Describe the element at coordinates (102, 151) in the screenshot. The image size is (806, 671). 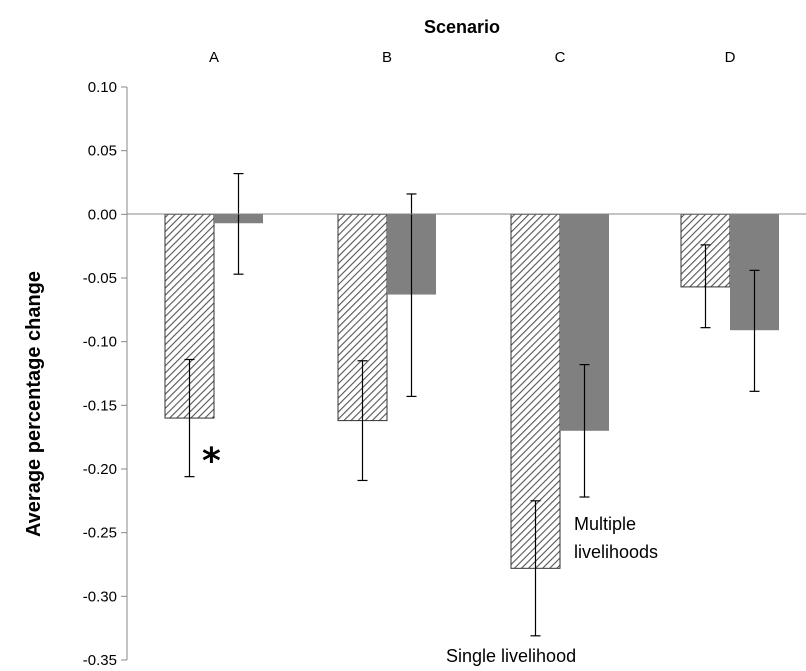
I see `y-tick-label: 0.05` at that location.